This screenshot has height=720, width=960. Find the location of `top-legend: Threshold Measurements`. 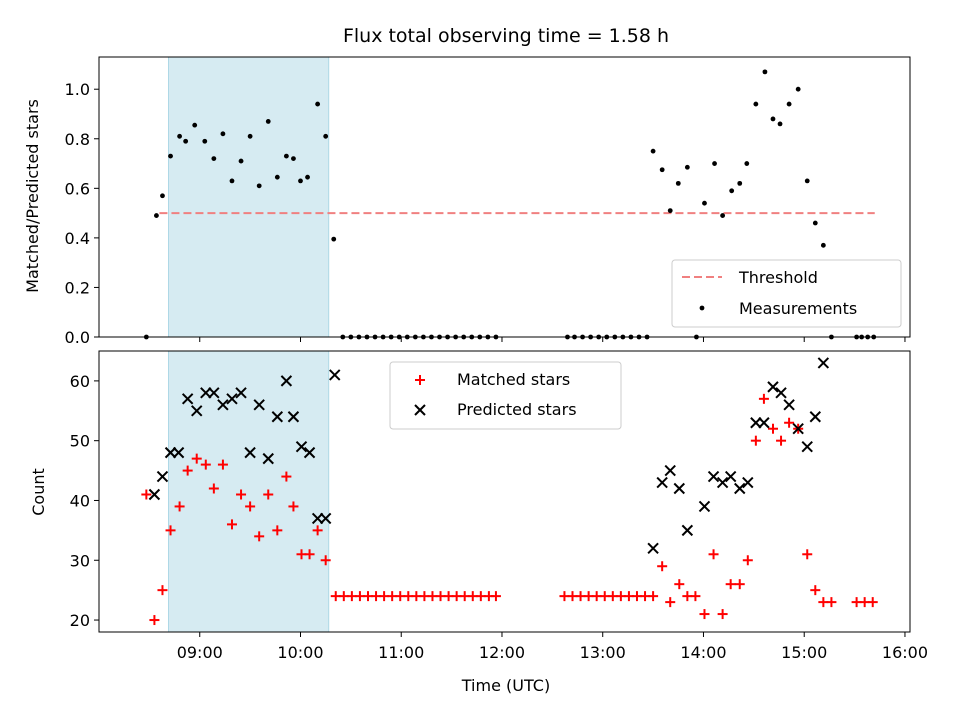

top-legend: Threshold Measurements is located at coordinates (786, 293).